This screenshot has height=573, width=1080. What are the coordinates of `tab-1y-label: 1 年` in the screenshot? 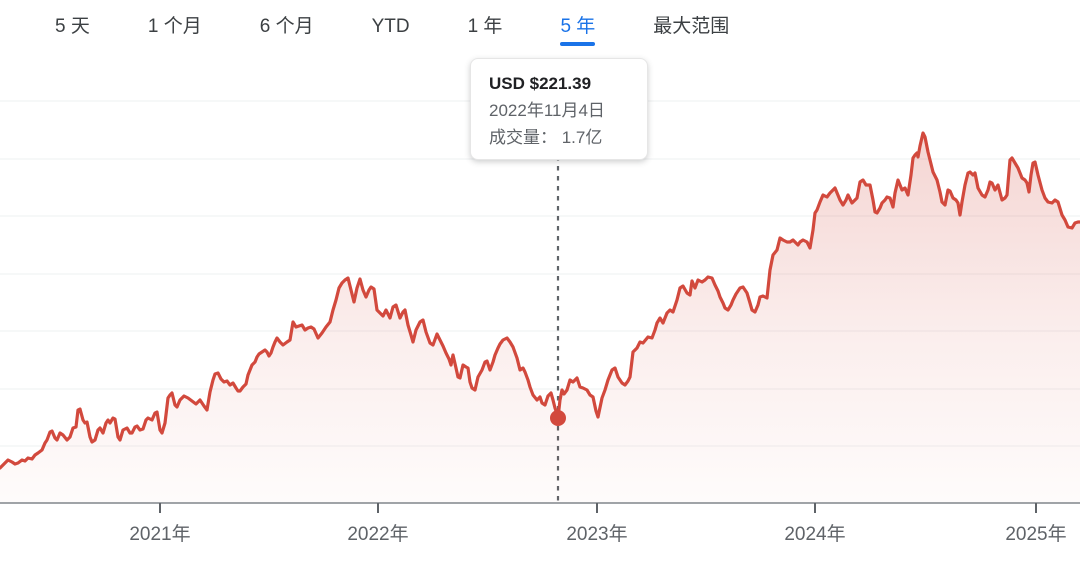 It's located at (485, 26).